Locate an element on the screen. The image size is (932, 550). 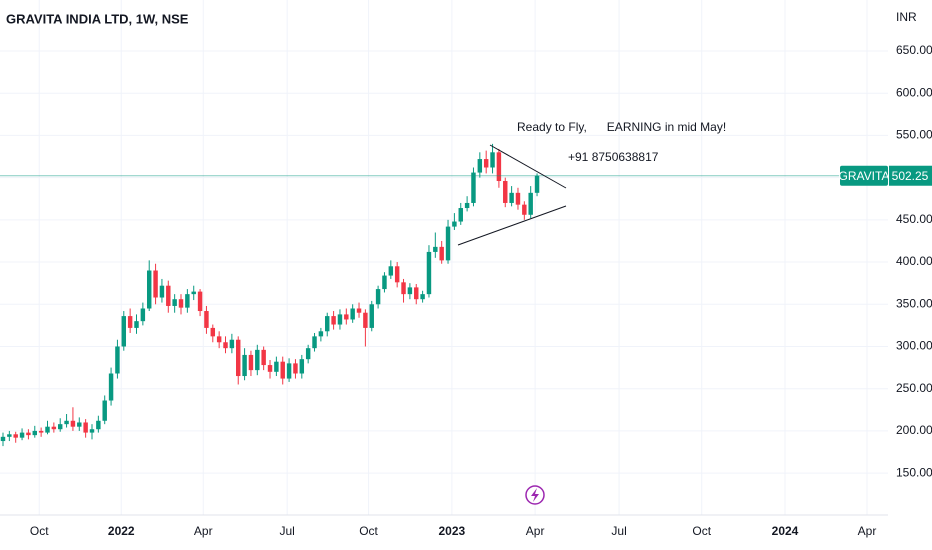
annotation: Ready to Fly, EARNING in mid May! is located at coordinates (621, 127).